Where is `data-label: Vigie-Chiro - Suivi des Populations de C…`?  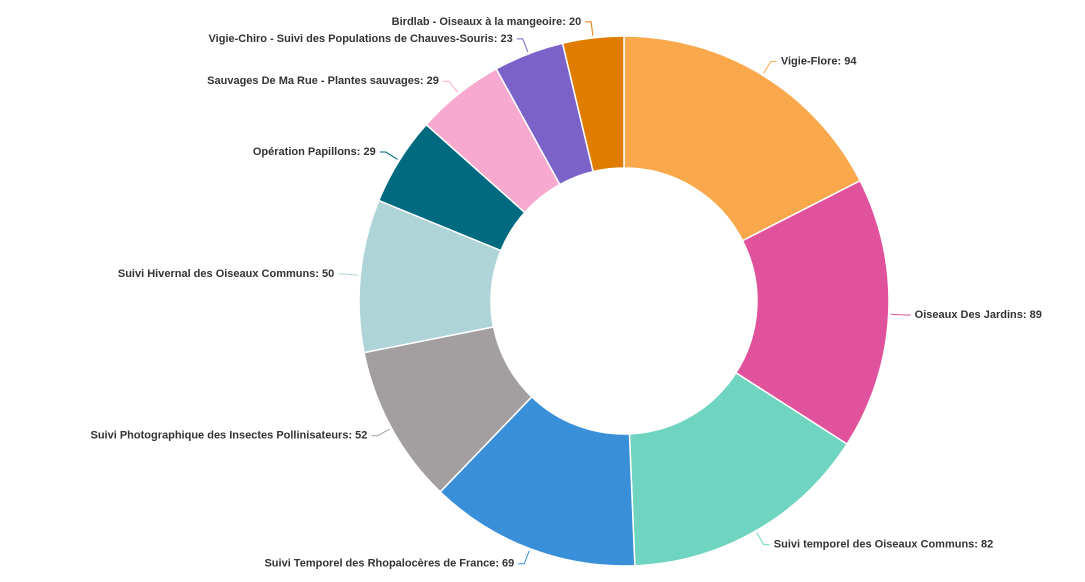
data-label: Vigie-Chiro - Suivi des Populations de C… is located at coordinates (361, 39).